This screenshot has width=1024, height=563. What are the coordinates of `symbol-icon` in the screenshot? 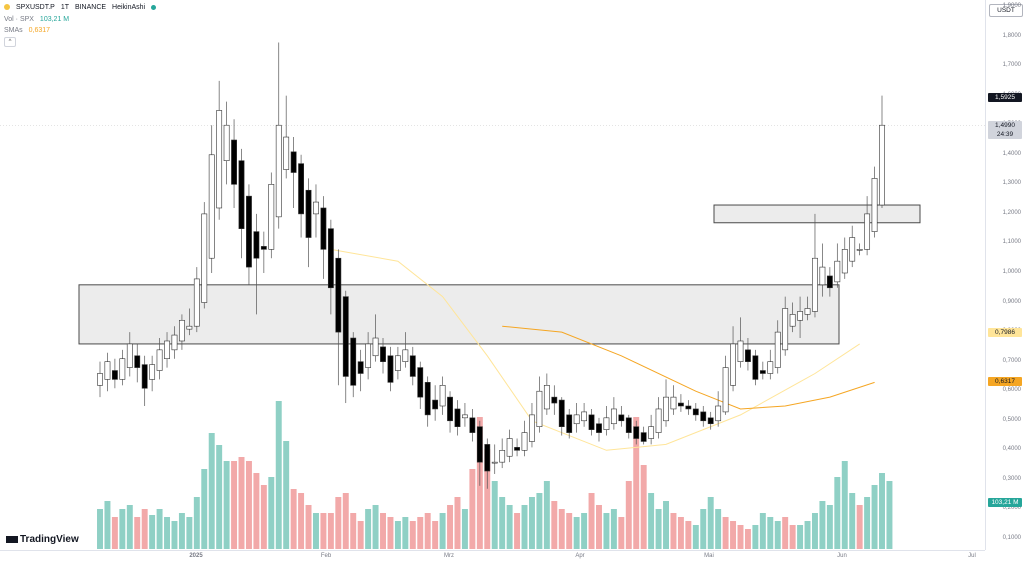 It's located at (7, 7).